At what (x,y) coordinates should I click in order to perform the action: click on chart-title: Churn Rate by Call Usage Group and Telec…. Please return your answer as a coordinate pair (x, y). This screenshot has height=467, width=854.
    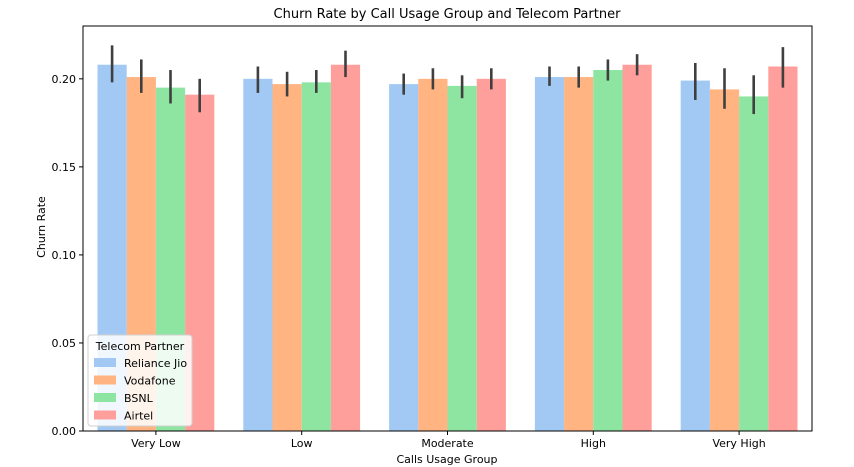
    Looking at the image, I should click on (448, 14).